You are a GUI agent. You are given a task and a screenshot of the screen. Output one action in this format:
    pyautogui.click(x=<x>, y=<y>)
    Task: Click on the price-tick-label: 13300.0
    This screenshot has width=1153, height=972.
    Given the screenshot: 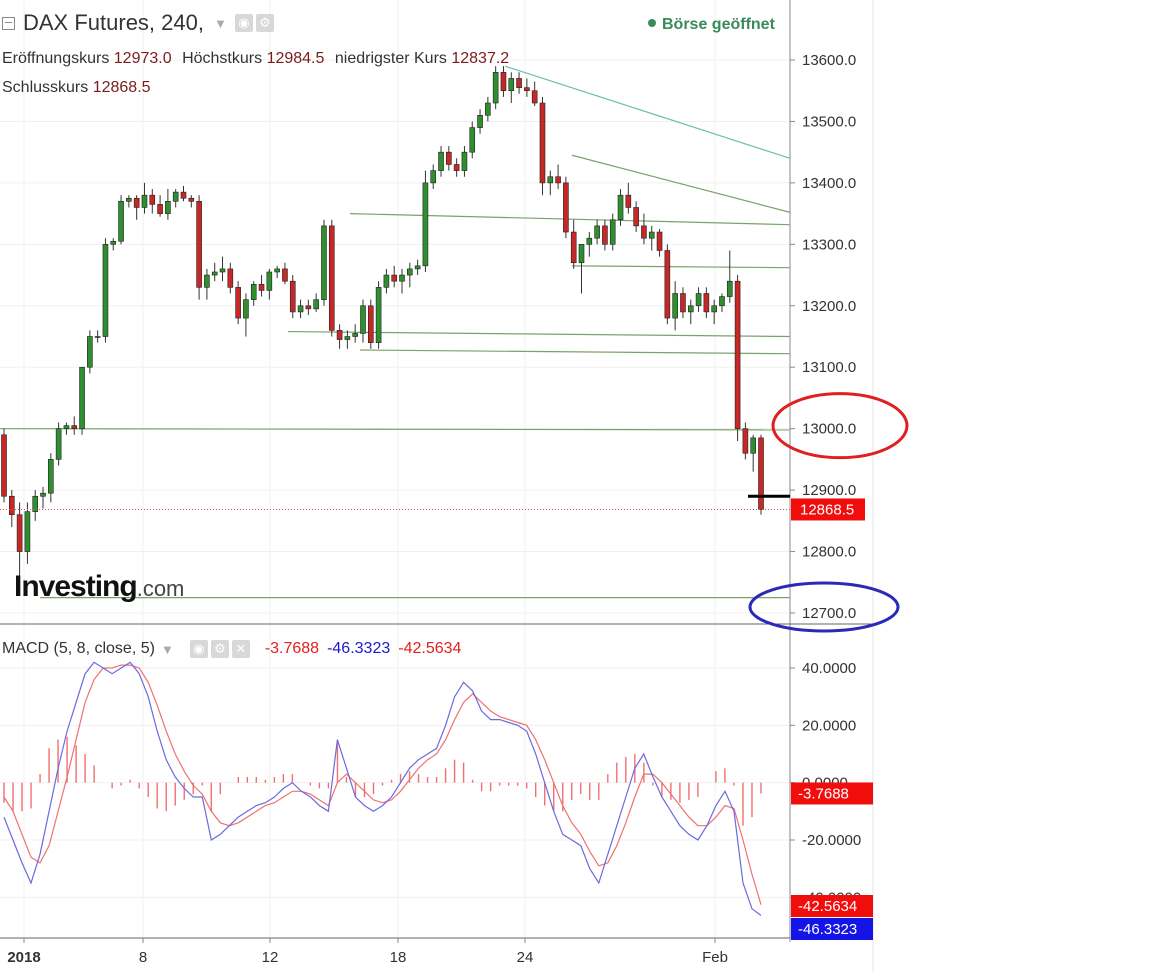 What is the action you would take?
    pyautogui.click(x=829, y=244)
    